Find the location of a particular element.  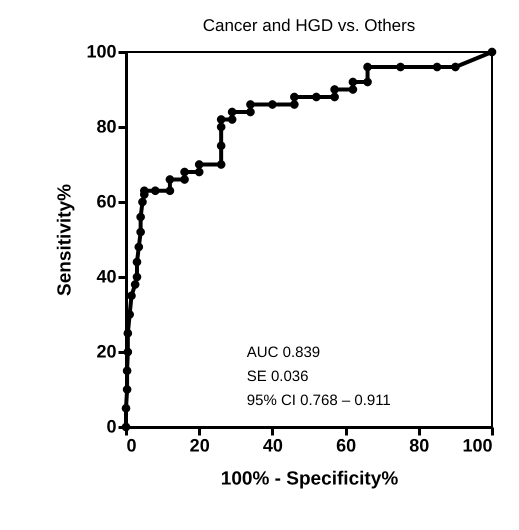

y-tick-label: 20 is located at coordinates (106, 352).